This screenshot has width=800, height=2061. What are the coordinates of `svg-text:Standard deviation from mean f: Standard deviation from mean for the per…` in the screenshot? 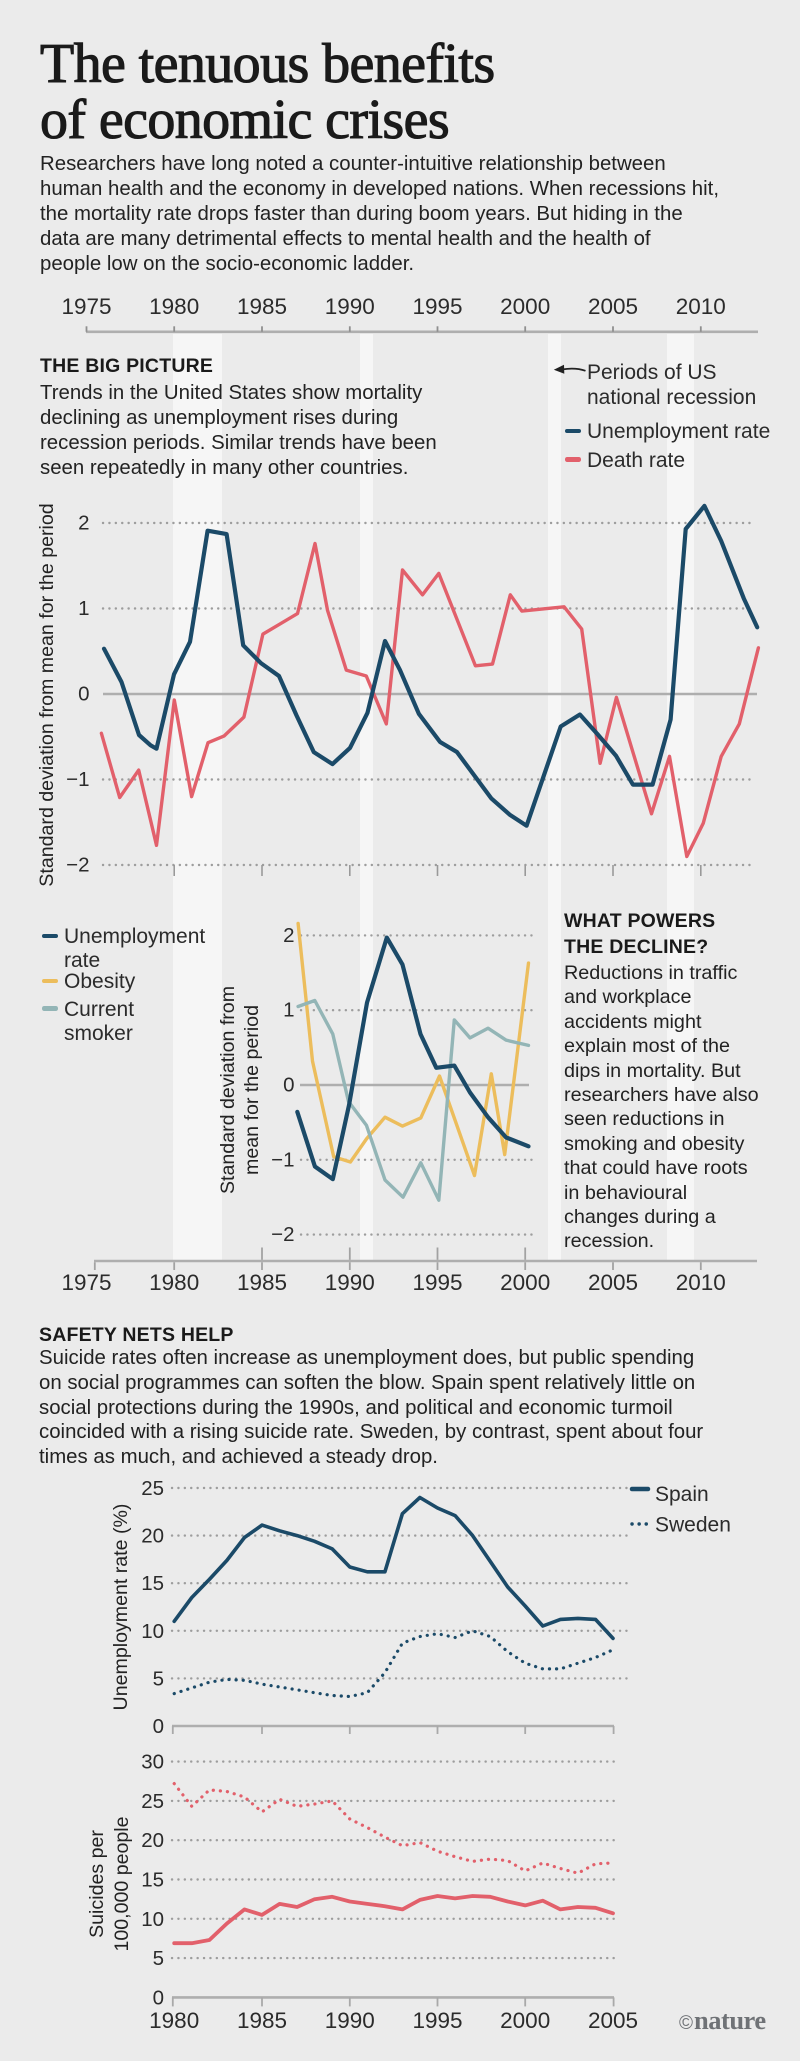 It's located at (47, 694).